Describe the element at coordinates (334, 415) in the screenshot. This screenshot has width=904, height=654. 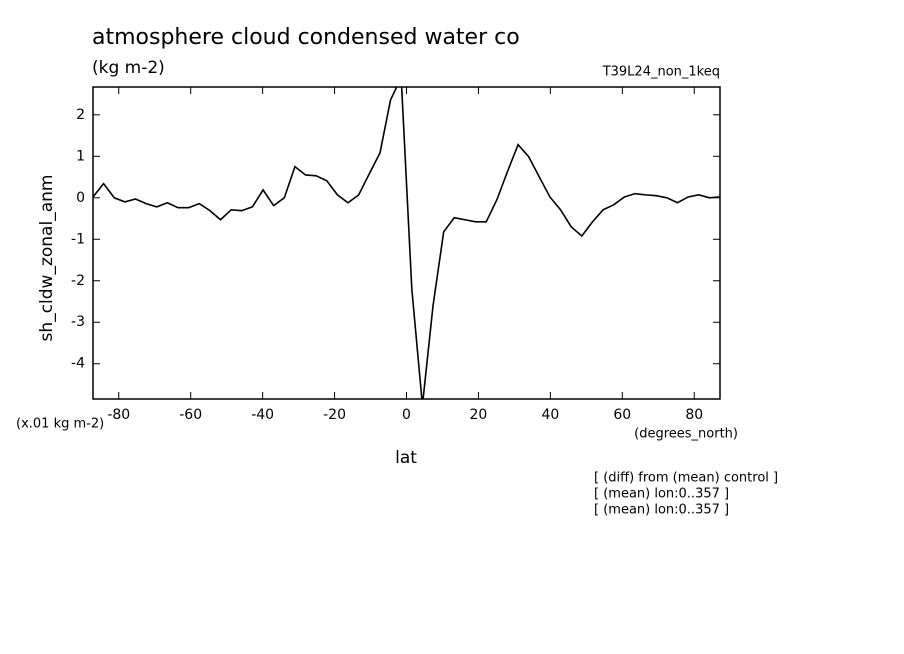
I see `x-tick-label: -20` at that location.